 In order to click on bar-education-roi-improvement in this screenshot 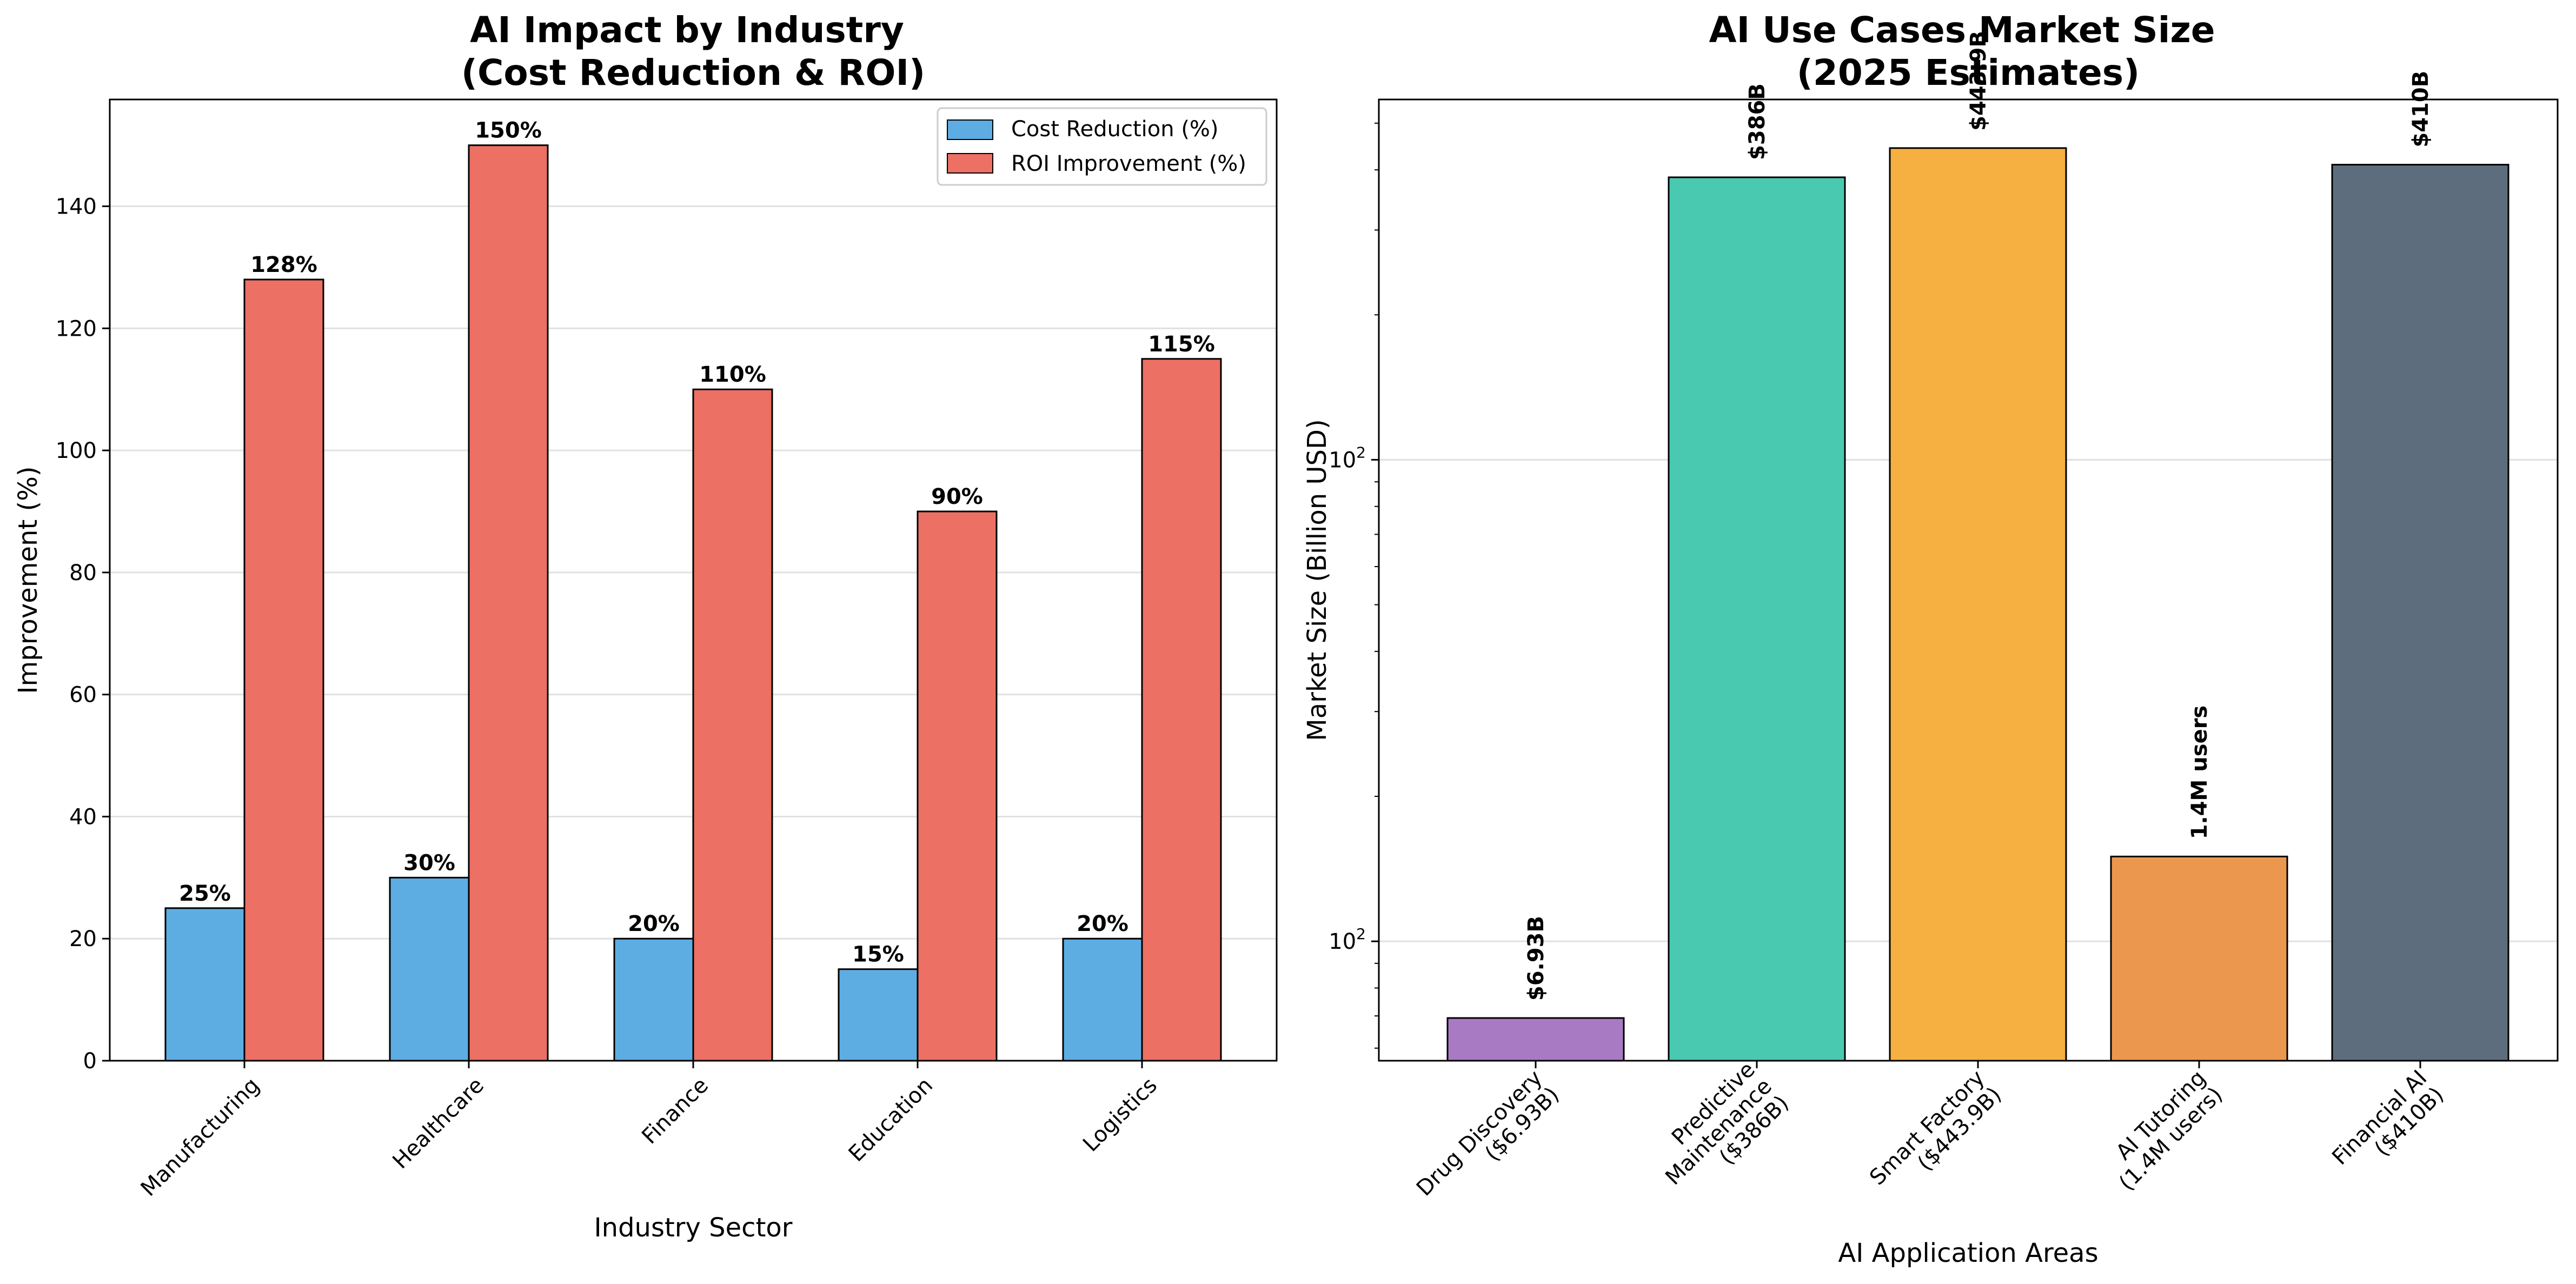, I will do `click(957, 786)`.